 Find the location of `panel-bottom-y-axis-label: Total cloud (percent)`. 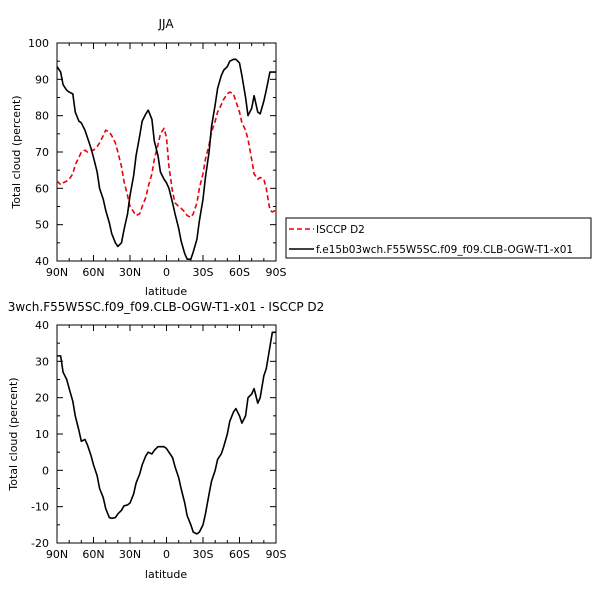

panel-bottom-y-axis-label: Total cloud (percent) is located at coordinates (13, 434).